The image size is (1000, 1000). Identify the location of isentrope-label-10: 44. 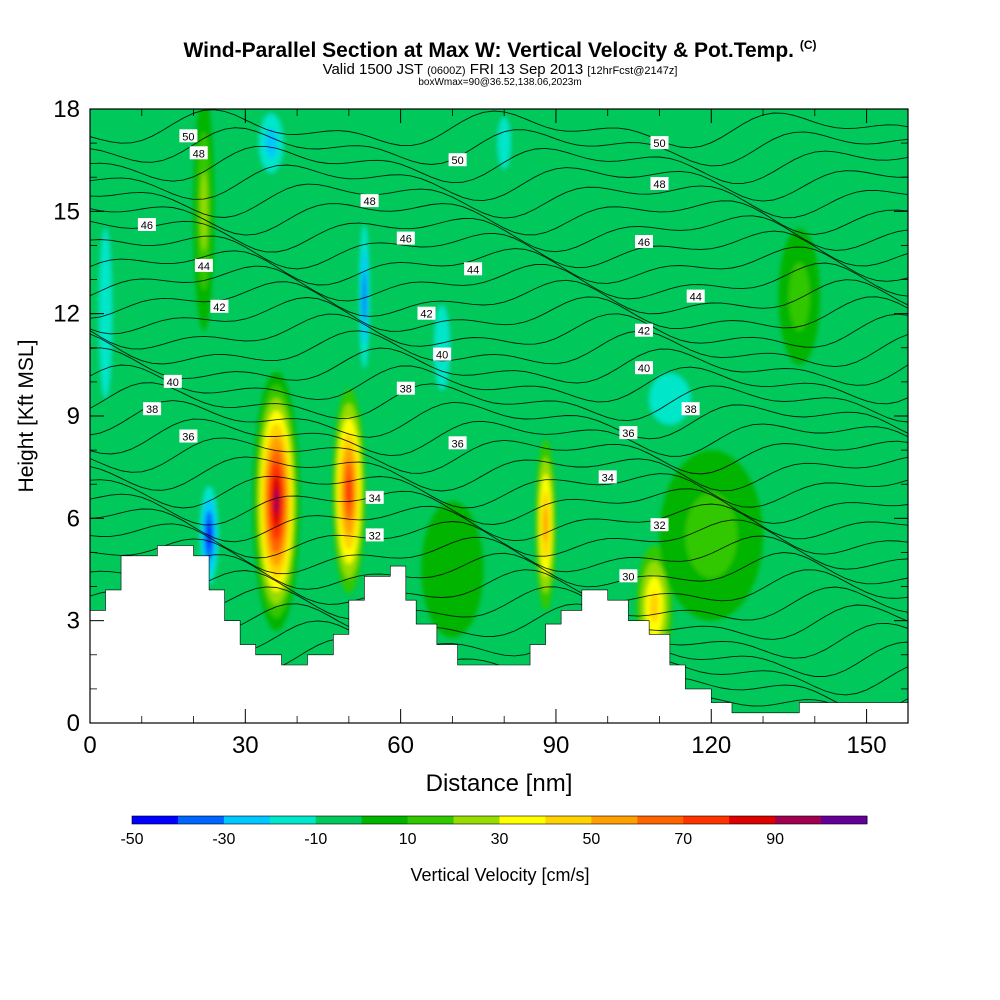
(473, 269).